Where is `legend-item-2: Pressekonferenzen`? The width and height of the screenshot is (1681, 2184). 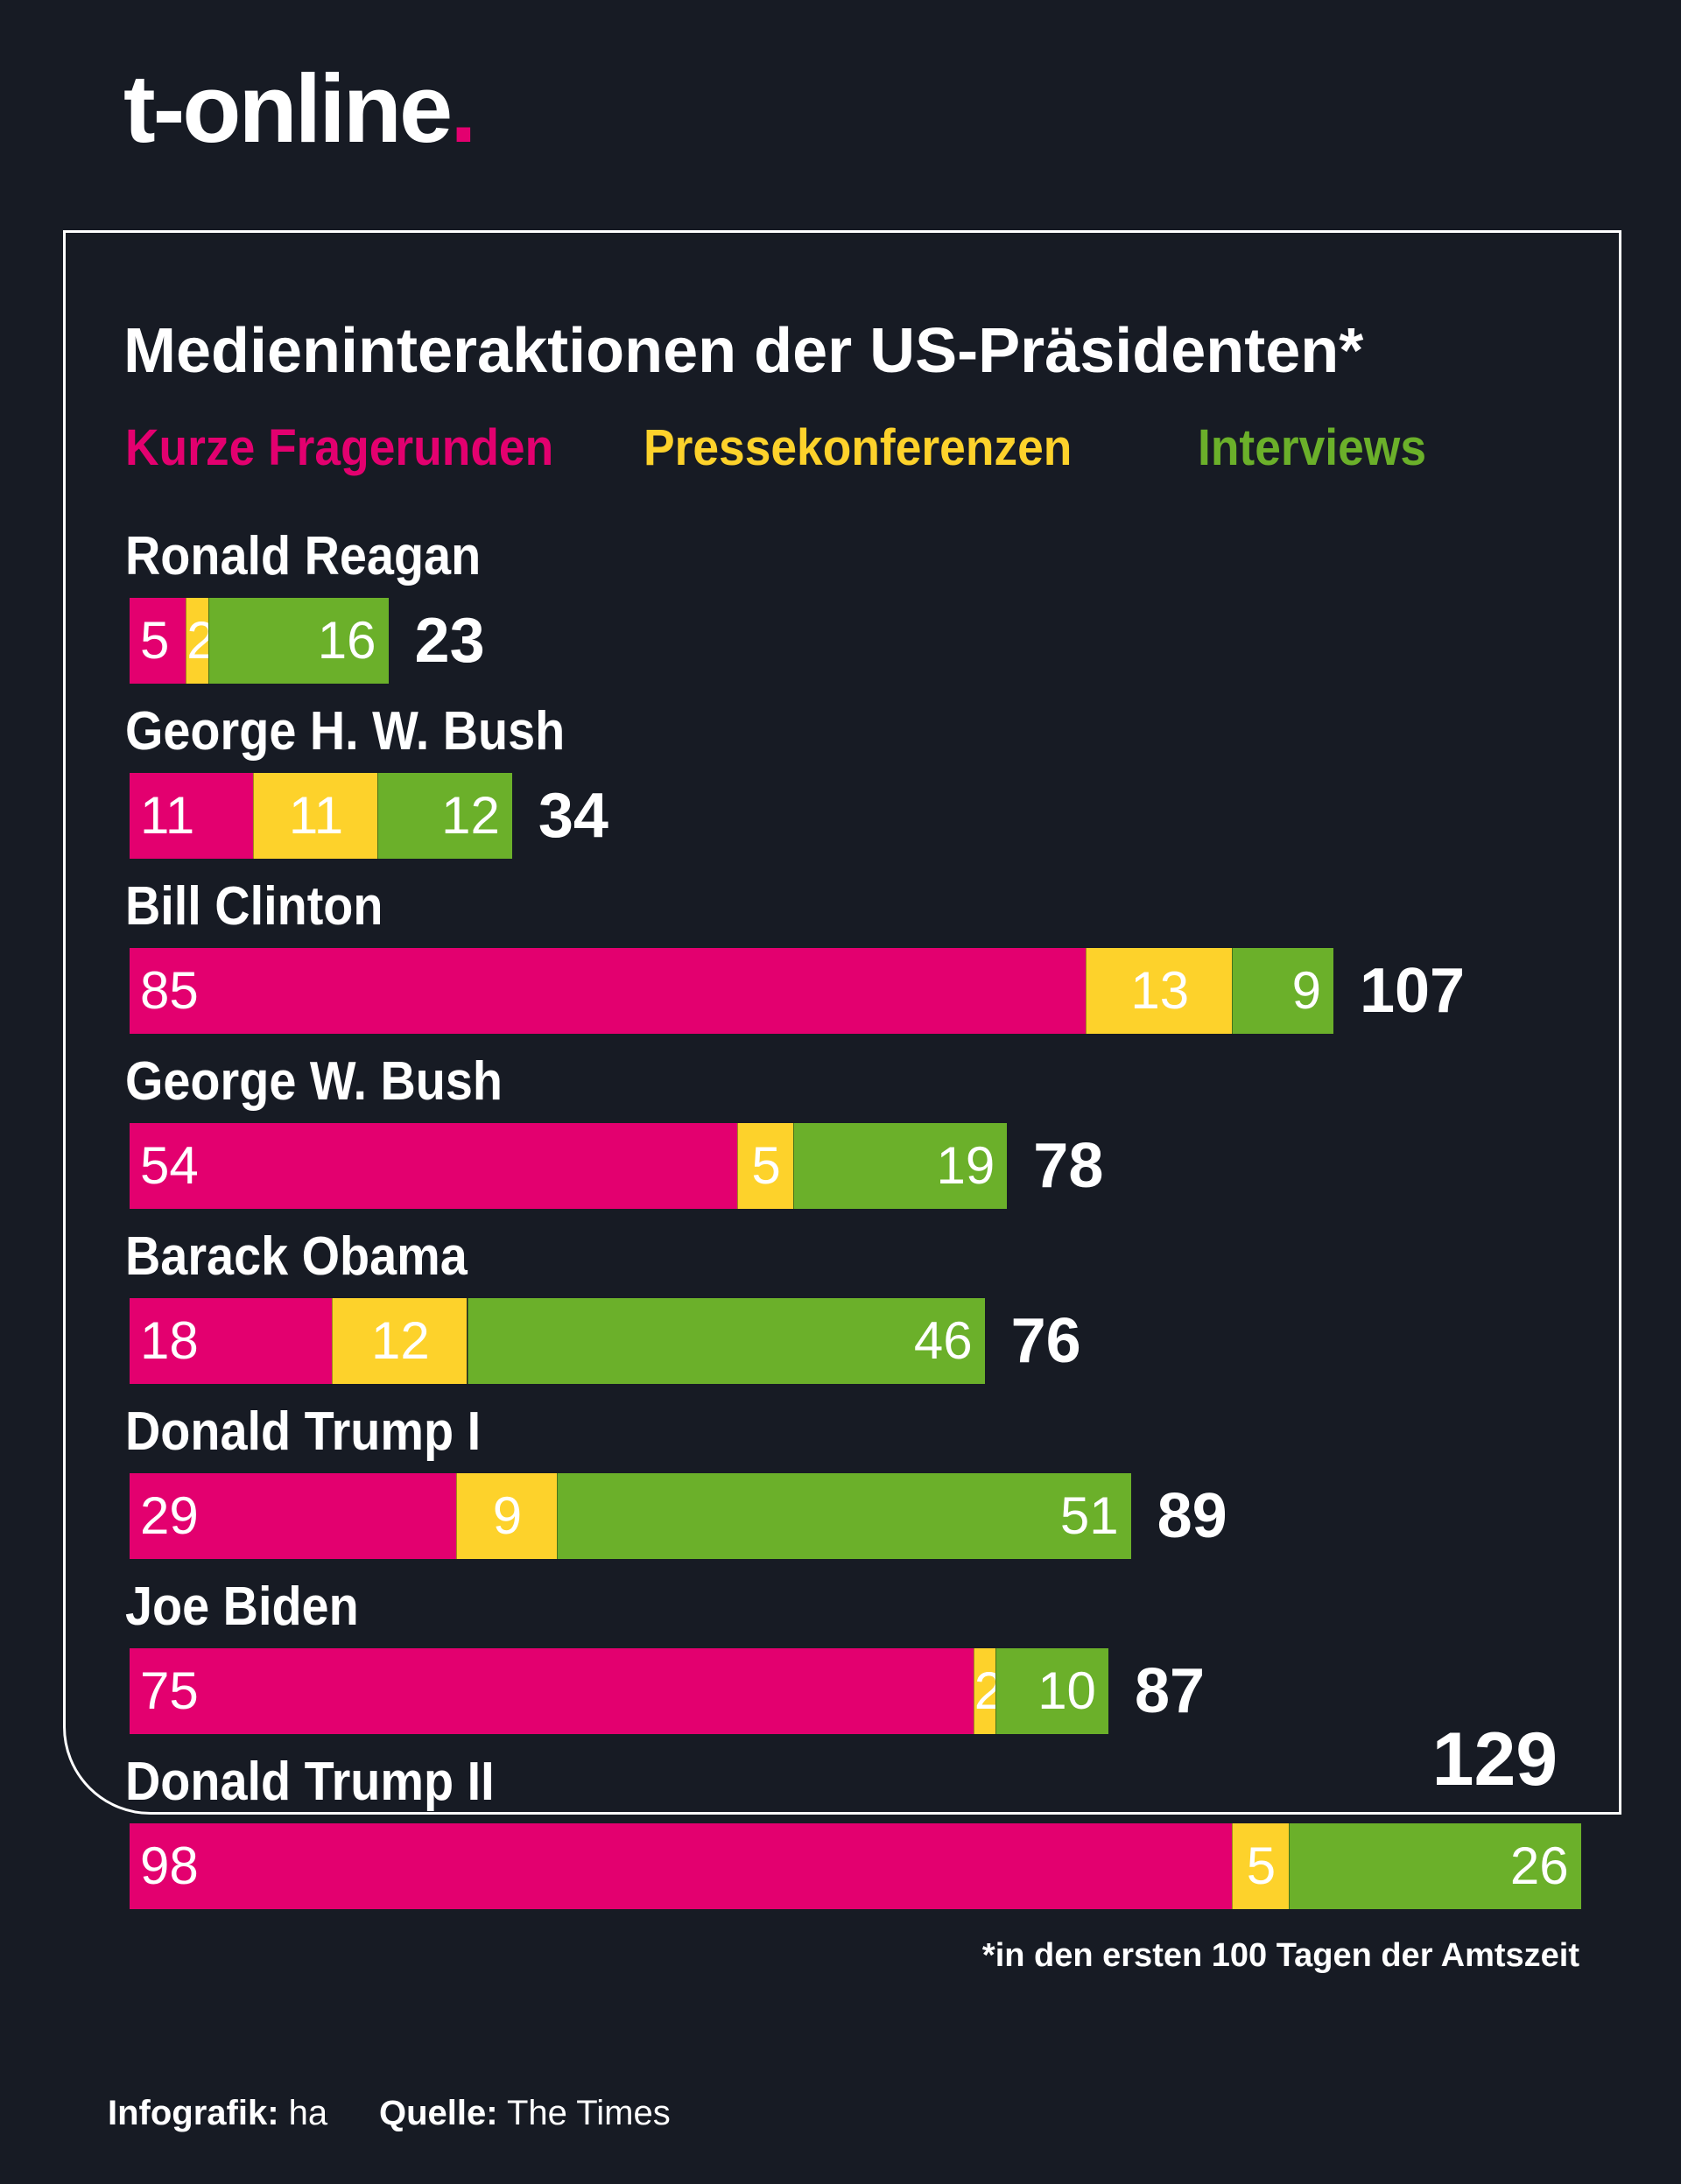 legend-item-2: Pressekonferenzen is located at coordinates (858, 447).